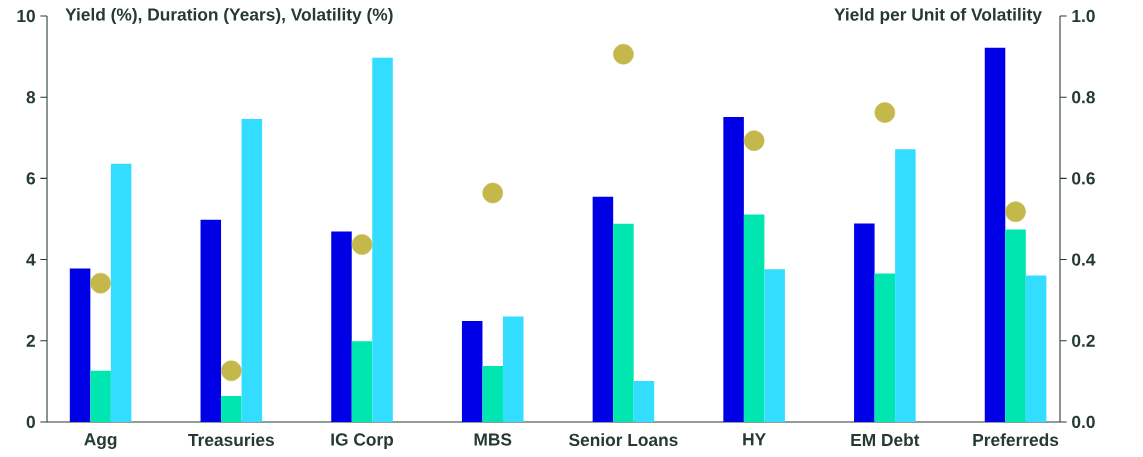 The width and height of the screenshot is (1143, 457). Describe the element at coordinates (31, 259) in the screenshot. I see `y-tick-label: 4` at that location.